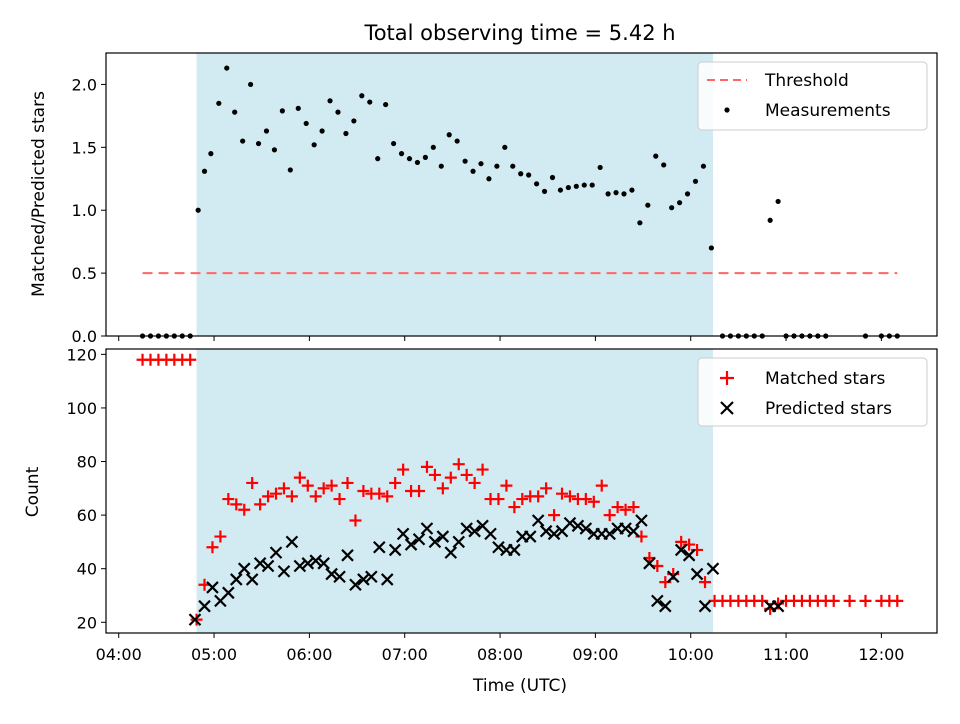 Image resolution: width=960 pixels, height=724 pixels. Describe the element at coordinates (119, 654) in the screenshot. I see `x-tick-label: 04:00` at that location.